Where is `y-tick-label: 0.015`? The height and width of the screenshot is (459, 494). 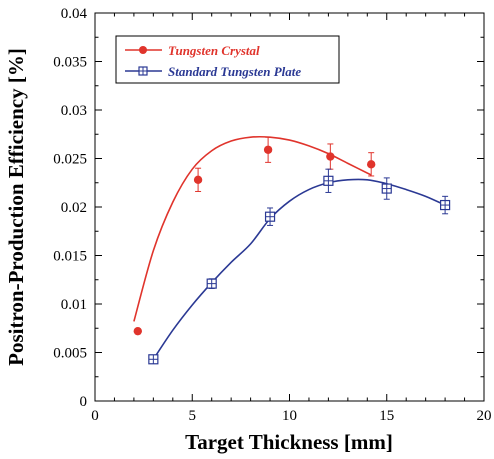
y-tick-label: 0.015 is located at coordinates (70, 257).